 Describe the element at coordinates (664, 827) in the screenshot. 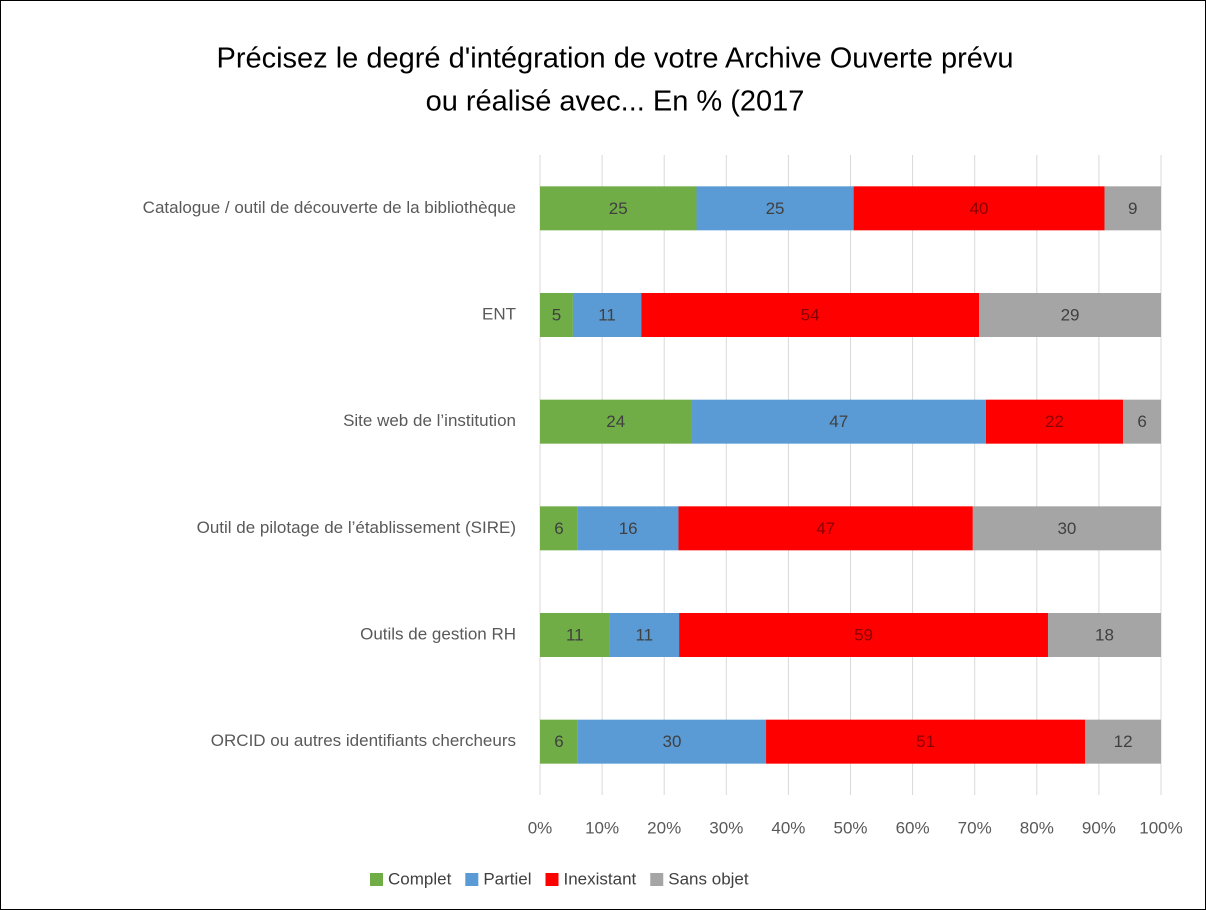

I see `x-tick-label: 20%` at that location.